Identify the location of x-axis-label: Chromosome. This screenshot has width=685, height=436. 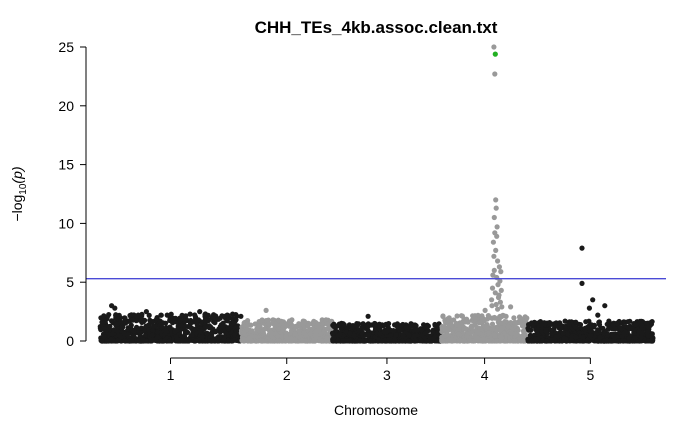
(376, 410).